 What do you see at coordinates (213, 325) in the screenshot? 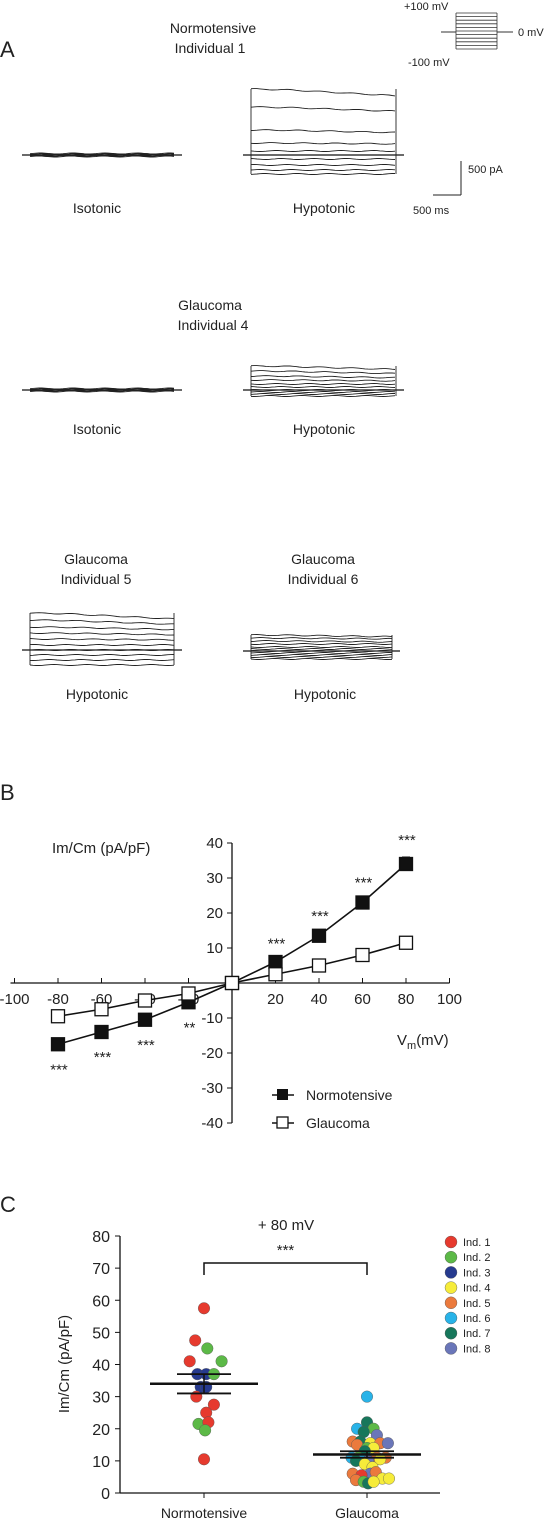
I see `group2-title-line2: Individual 4` at bounding box center [213, 325].